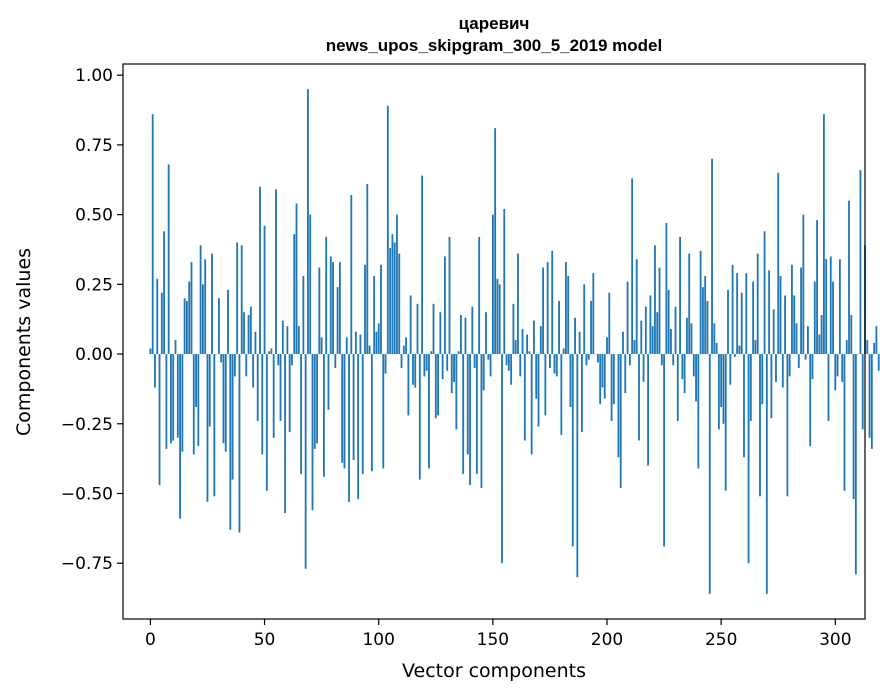 The height and width of the screenshot is (696, 880). Describe the element at coordinates (494, 671) in the screenshot. I see `x-axis-label: Vector components` at that location.